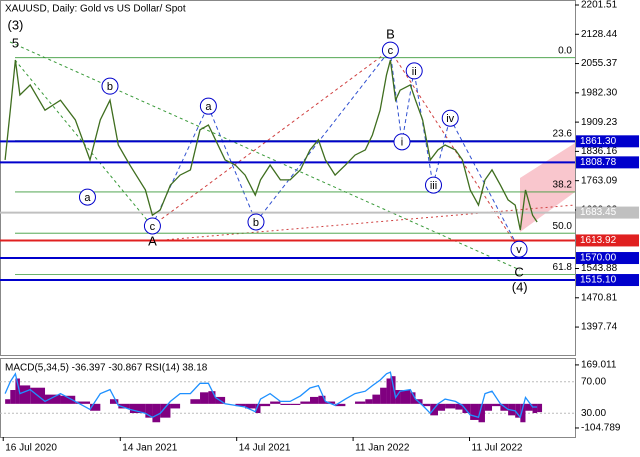 The height and width of the screenshot is (457, 640). What do you see at coordinates (271, 395) in the screenshot?
I see `rsi-line` at bounding box center [271, 395].